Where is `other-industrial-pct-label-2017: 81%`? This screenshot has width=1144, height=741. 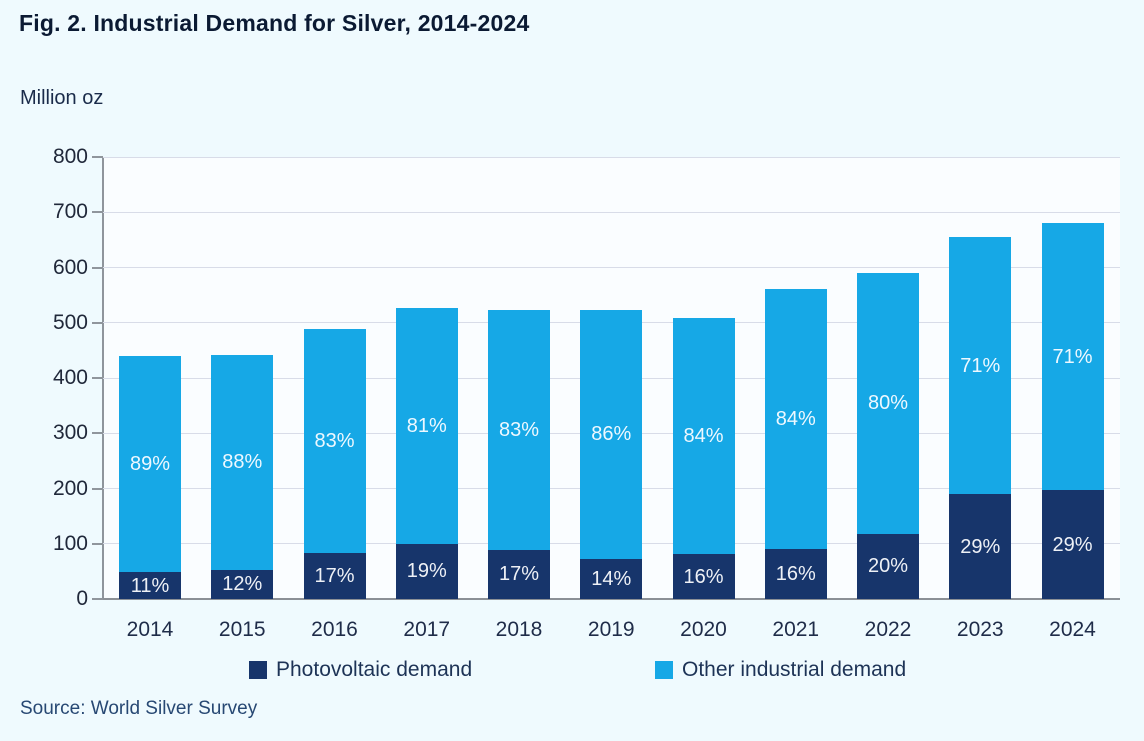
other-industrial-pct-label-2017: 81% is located at coordinates (426, 426).